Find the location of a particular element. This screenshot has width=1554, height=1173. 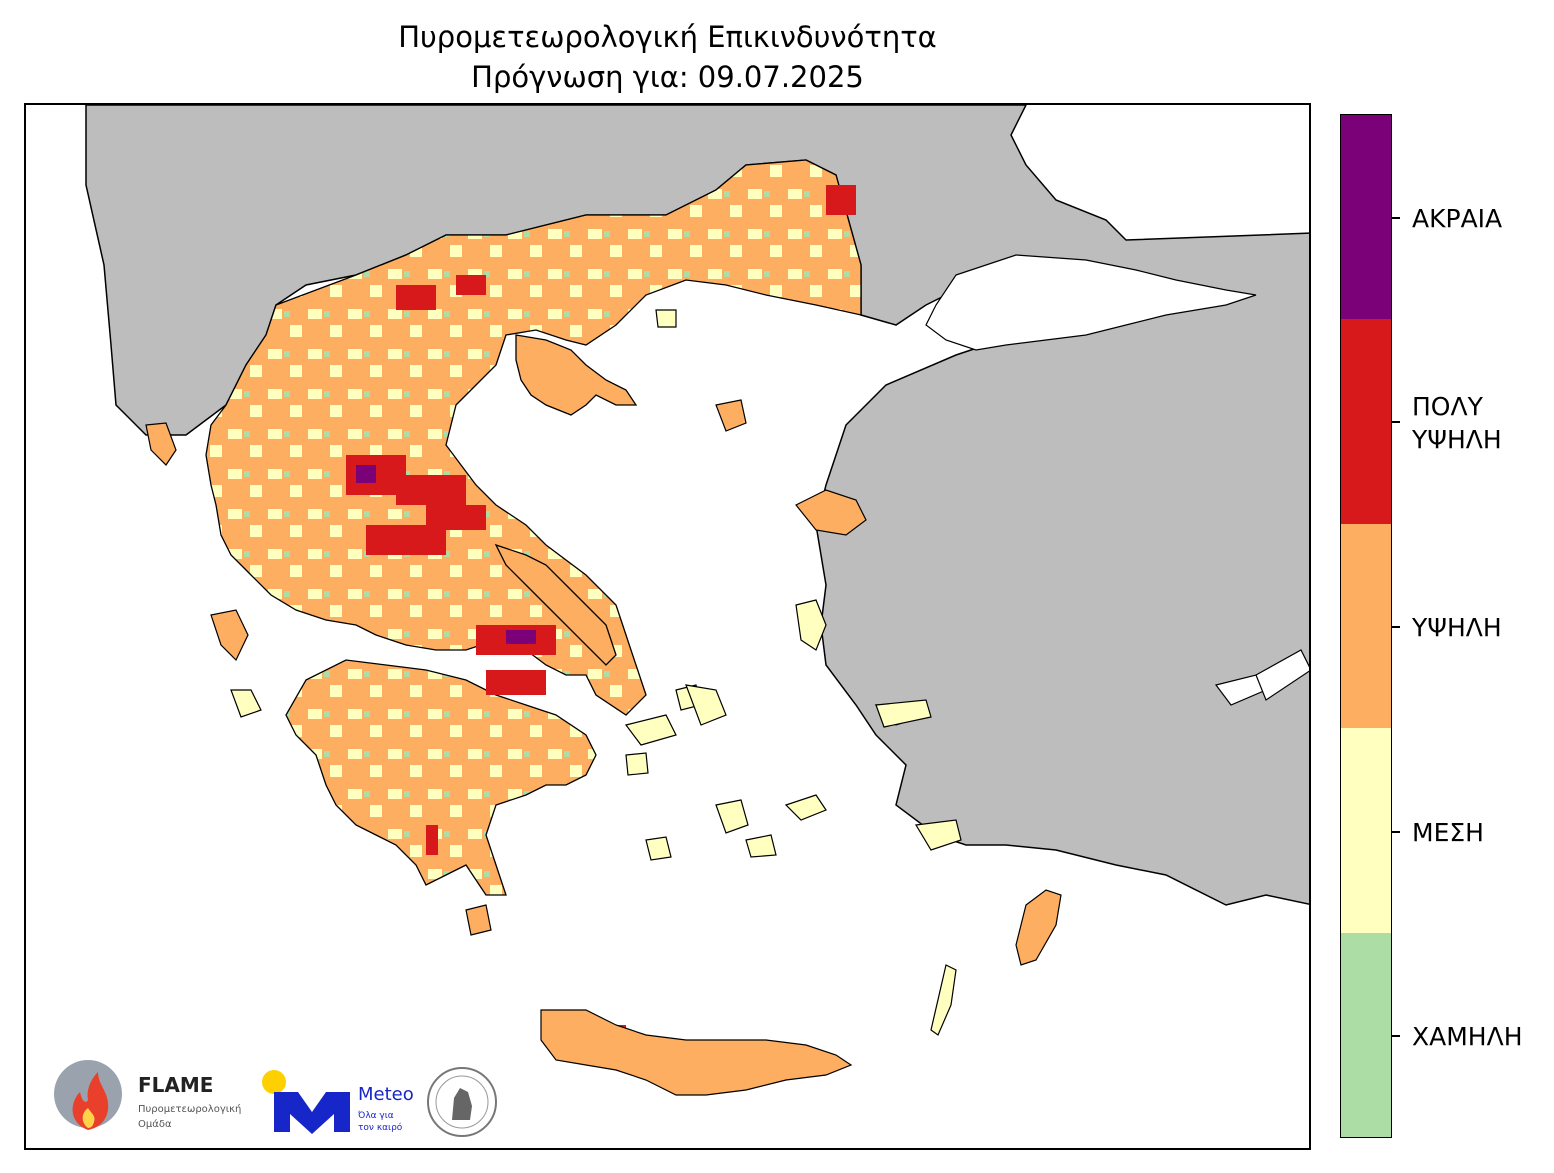

risk-colorbar is located at coordinates (1366, 626).